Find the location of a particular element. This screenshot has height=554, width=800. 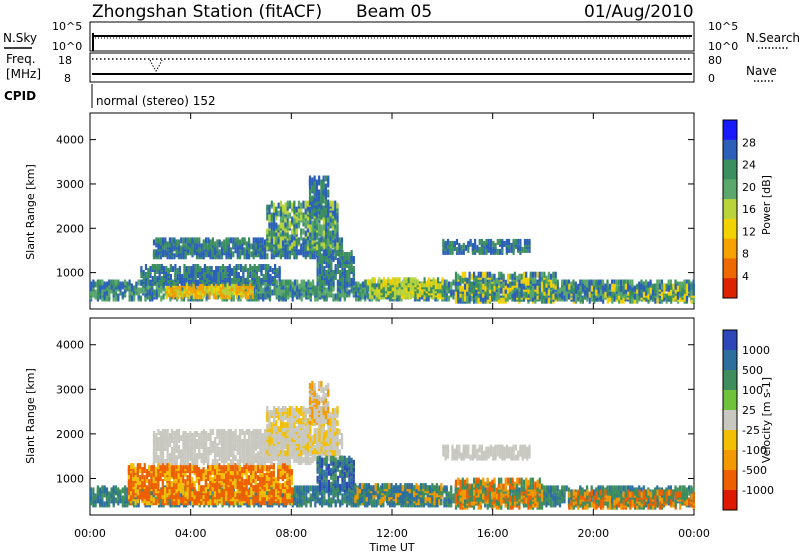

colorbar-tick-label: 24 is located at coordinates (749, 165).